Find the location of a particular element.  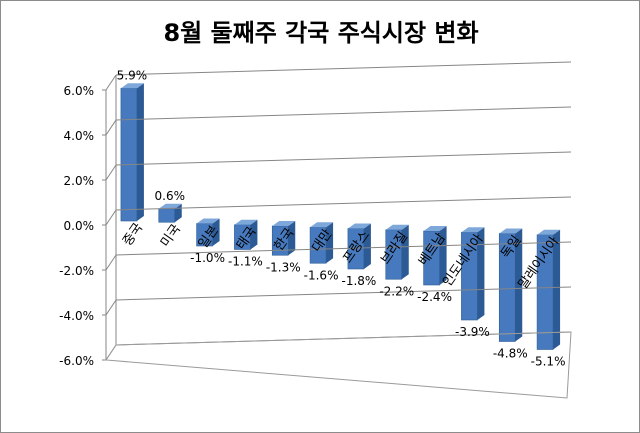

data-label: 5.9% is located at coordinates (132, 75).